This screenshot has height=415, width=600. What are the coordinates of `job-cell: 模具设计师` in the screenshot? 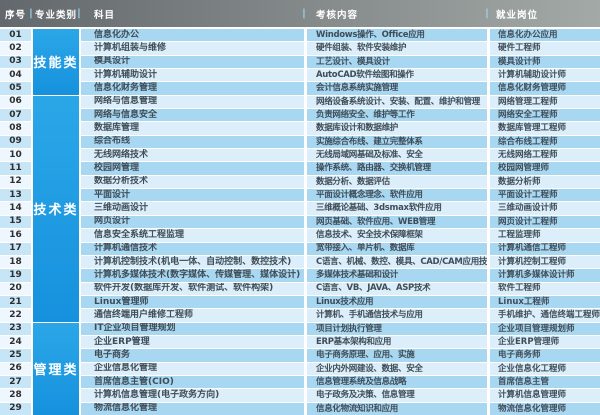 It's located at (545, 62).